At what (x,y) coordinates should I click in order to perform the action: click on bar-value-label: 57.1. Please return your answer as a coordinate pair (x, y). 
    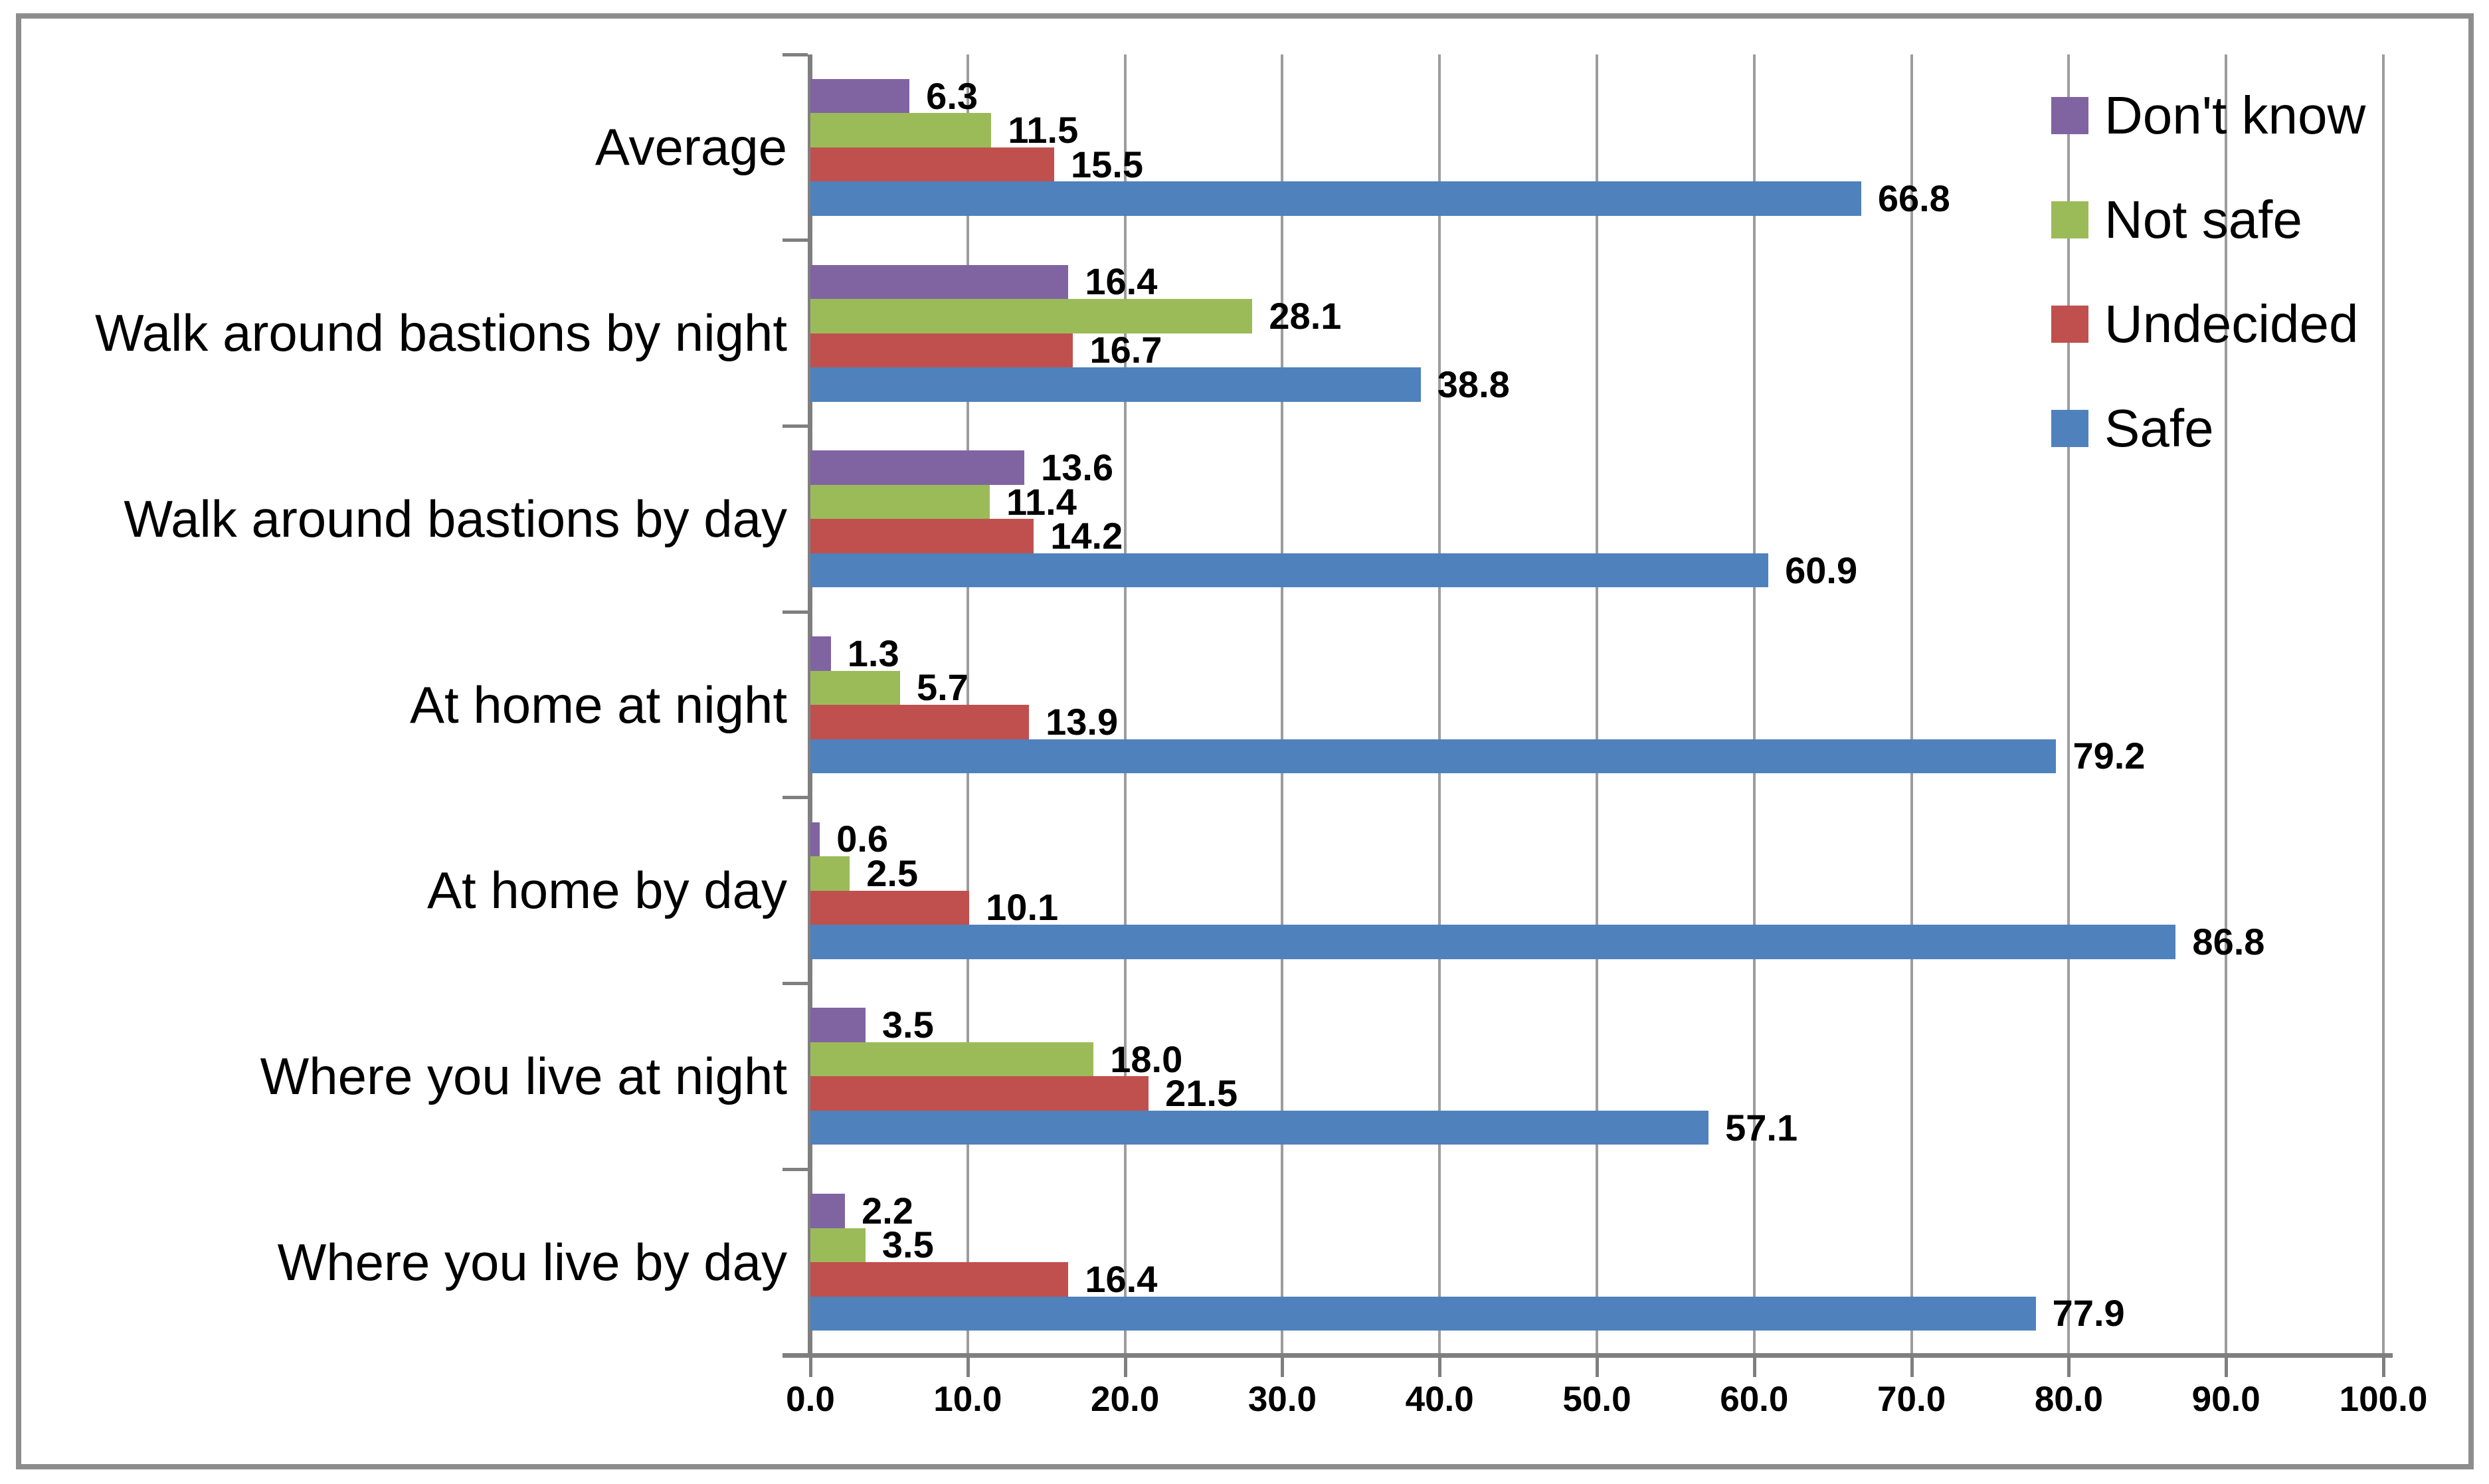
    Looking at the image, I should click on (1761, 1128).